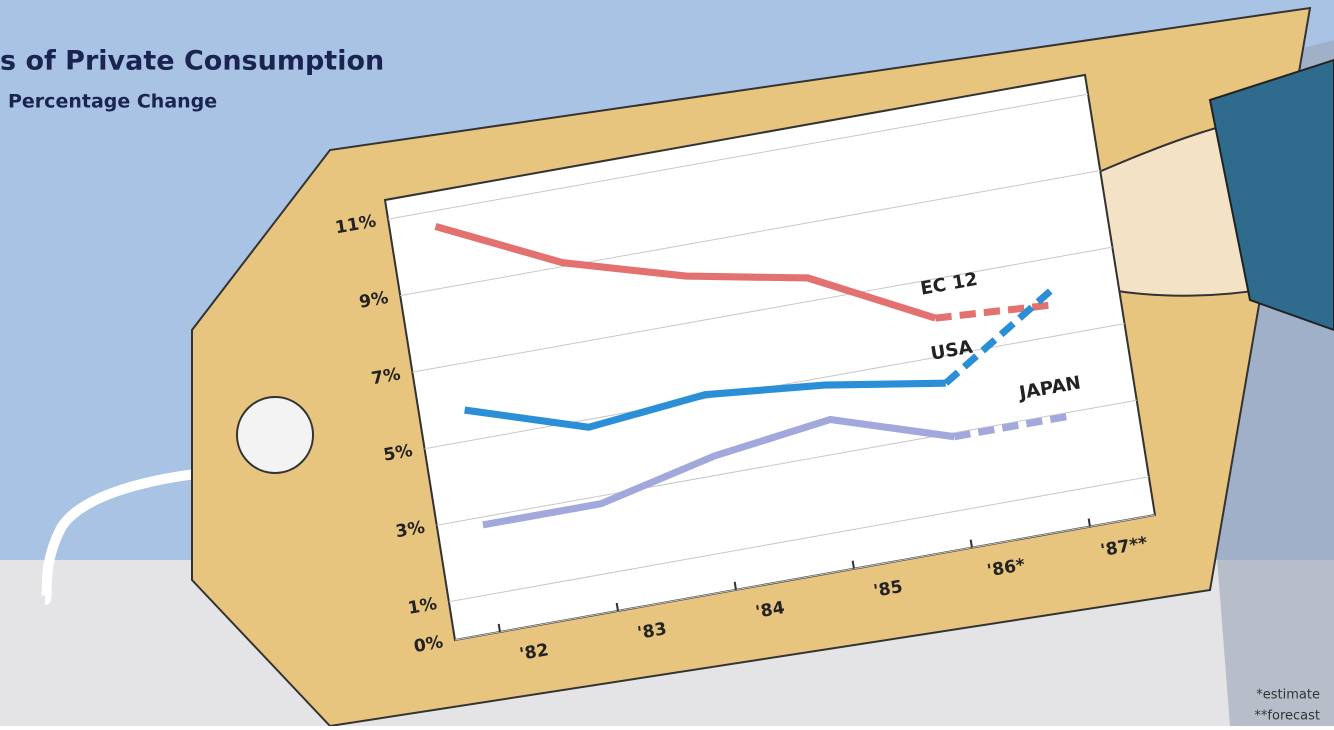 The width and height of the screenshot is (1334, 730). Describe the element at coordinates (1287, 716) in the screenshot. I see `note: **forecast` at that location.